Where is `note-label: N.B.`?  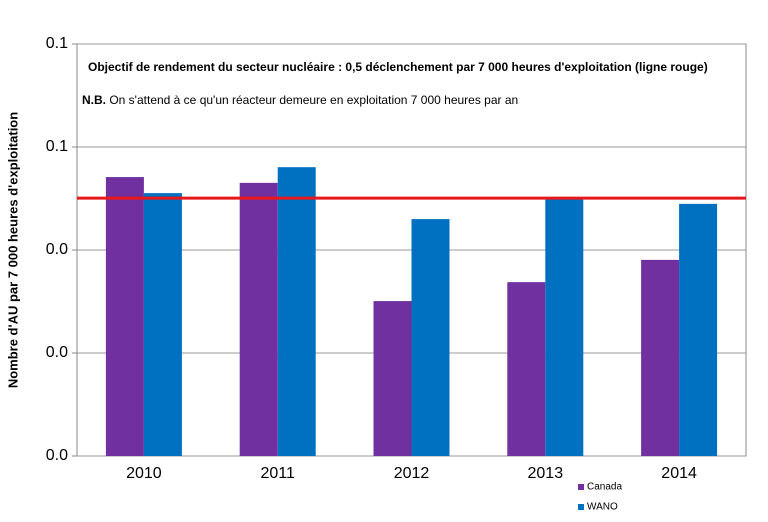
note-label: N.B. is located at coordinates (94, 100).